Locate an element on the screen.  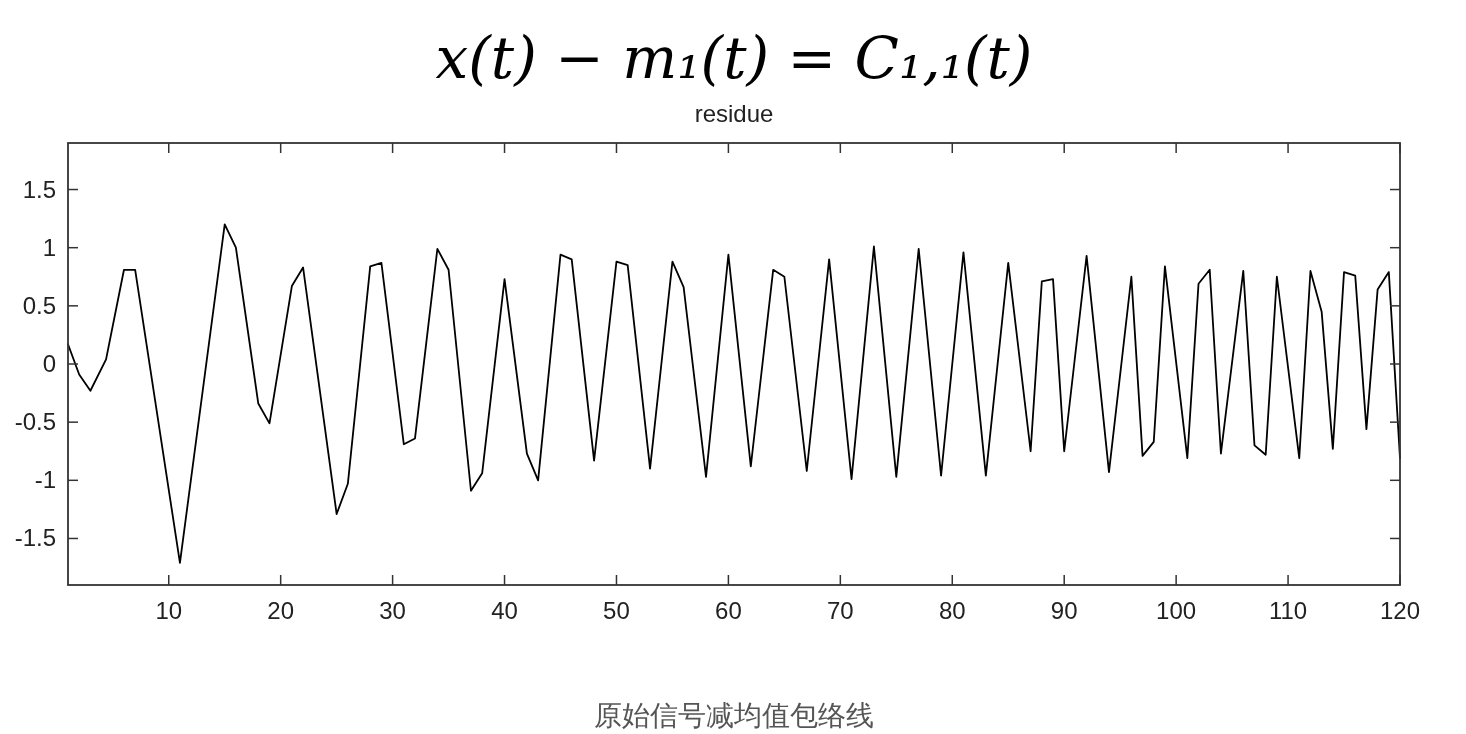
x-tick-label: 50 is located at coordinates (616, 610).